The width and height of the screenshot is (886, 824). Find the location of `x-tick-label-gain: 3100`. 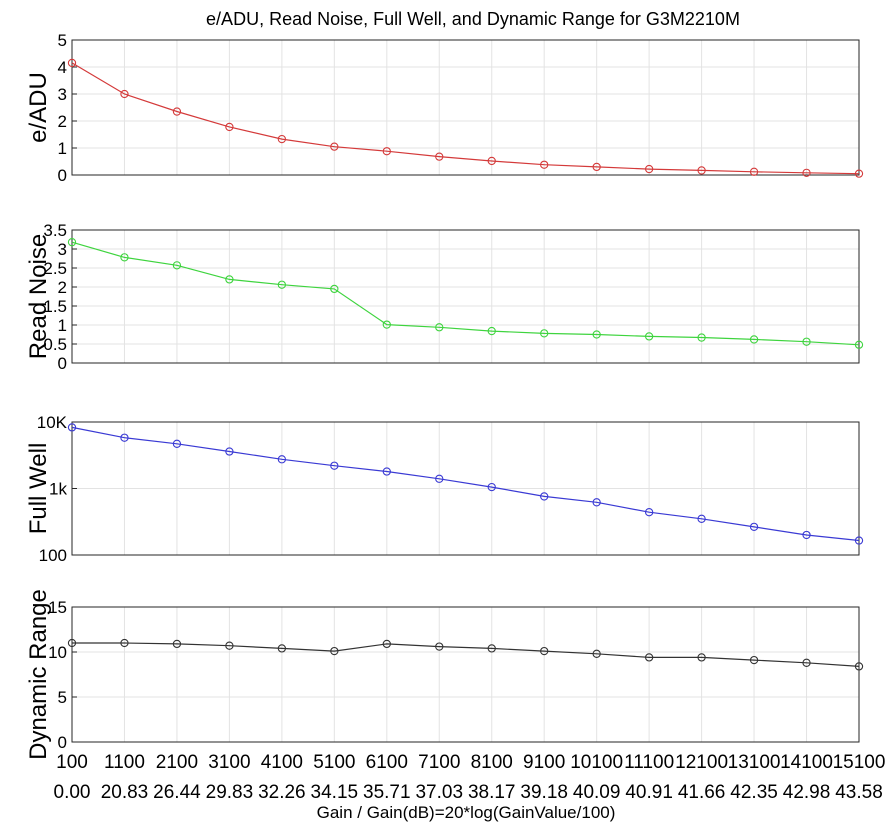

x-tick-label-gain: 3100 is located at coordinates (229, 762).